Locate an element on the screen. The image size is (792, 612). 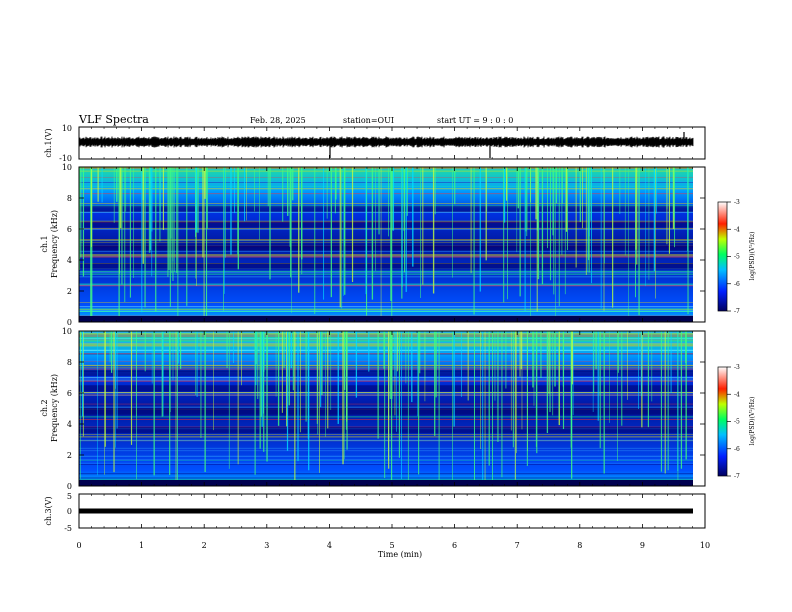
ch3-waveform-panel: 5 0 -5 ch.3(V) is located at coordinates (375, 512).